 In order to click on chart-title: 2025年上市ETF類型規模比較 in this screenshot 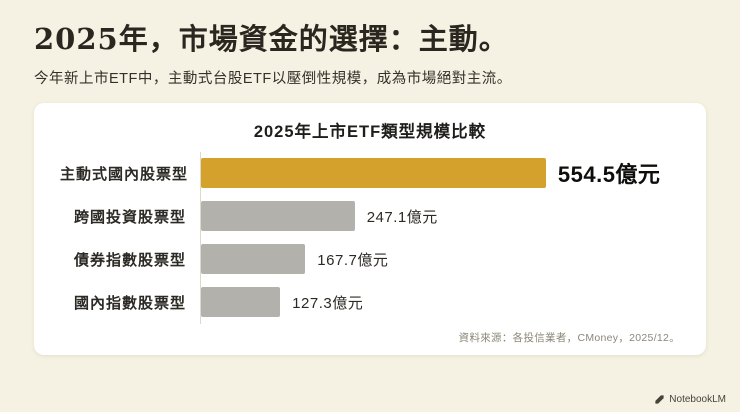, I will do `click(370, 131)`.